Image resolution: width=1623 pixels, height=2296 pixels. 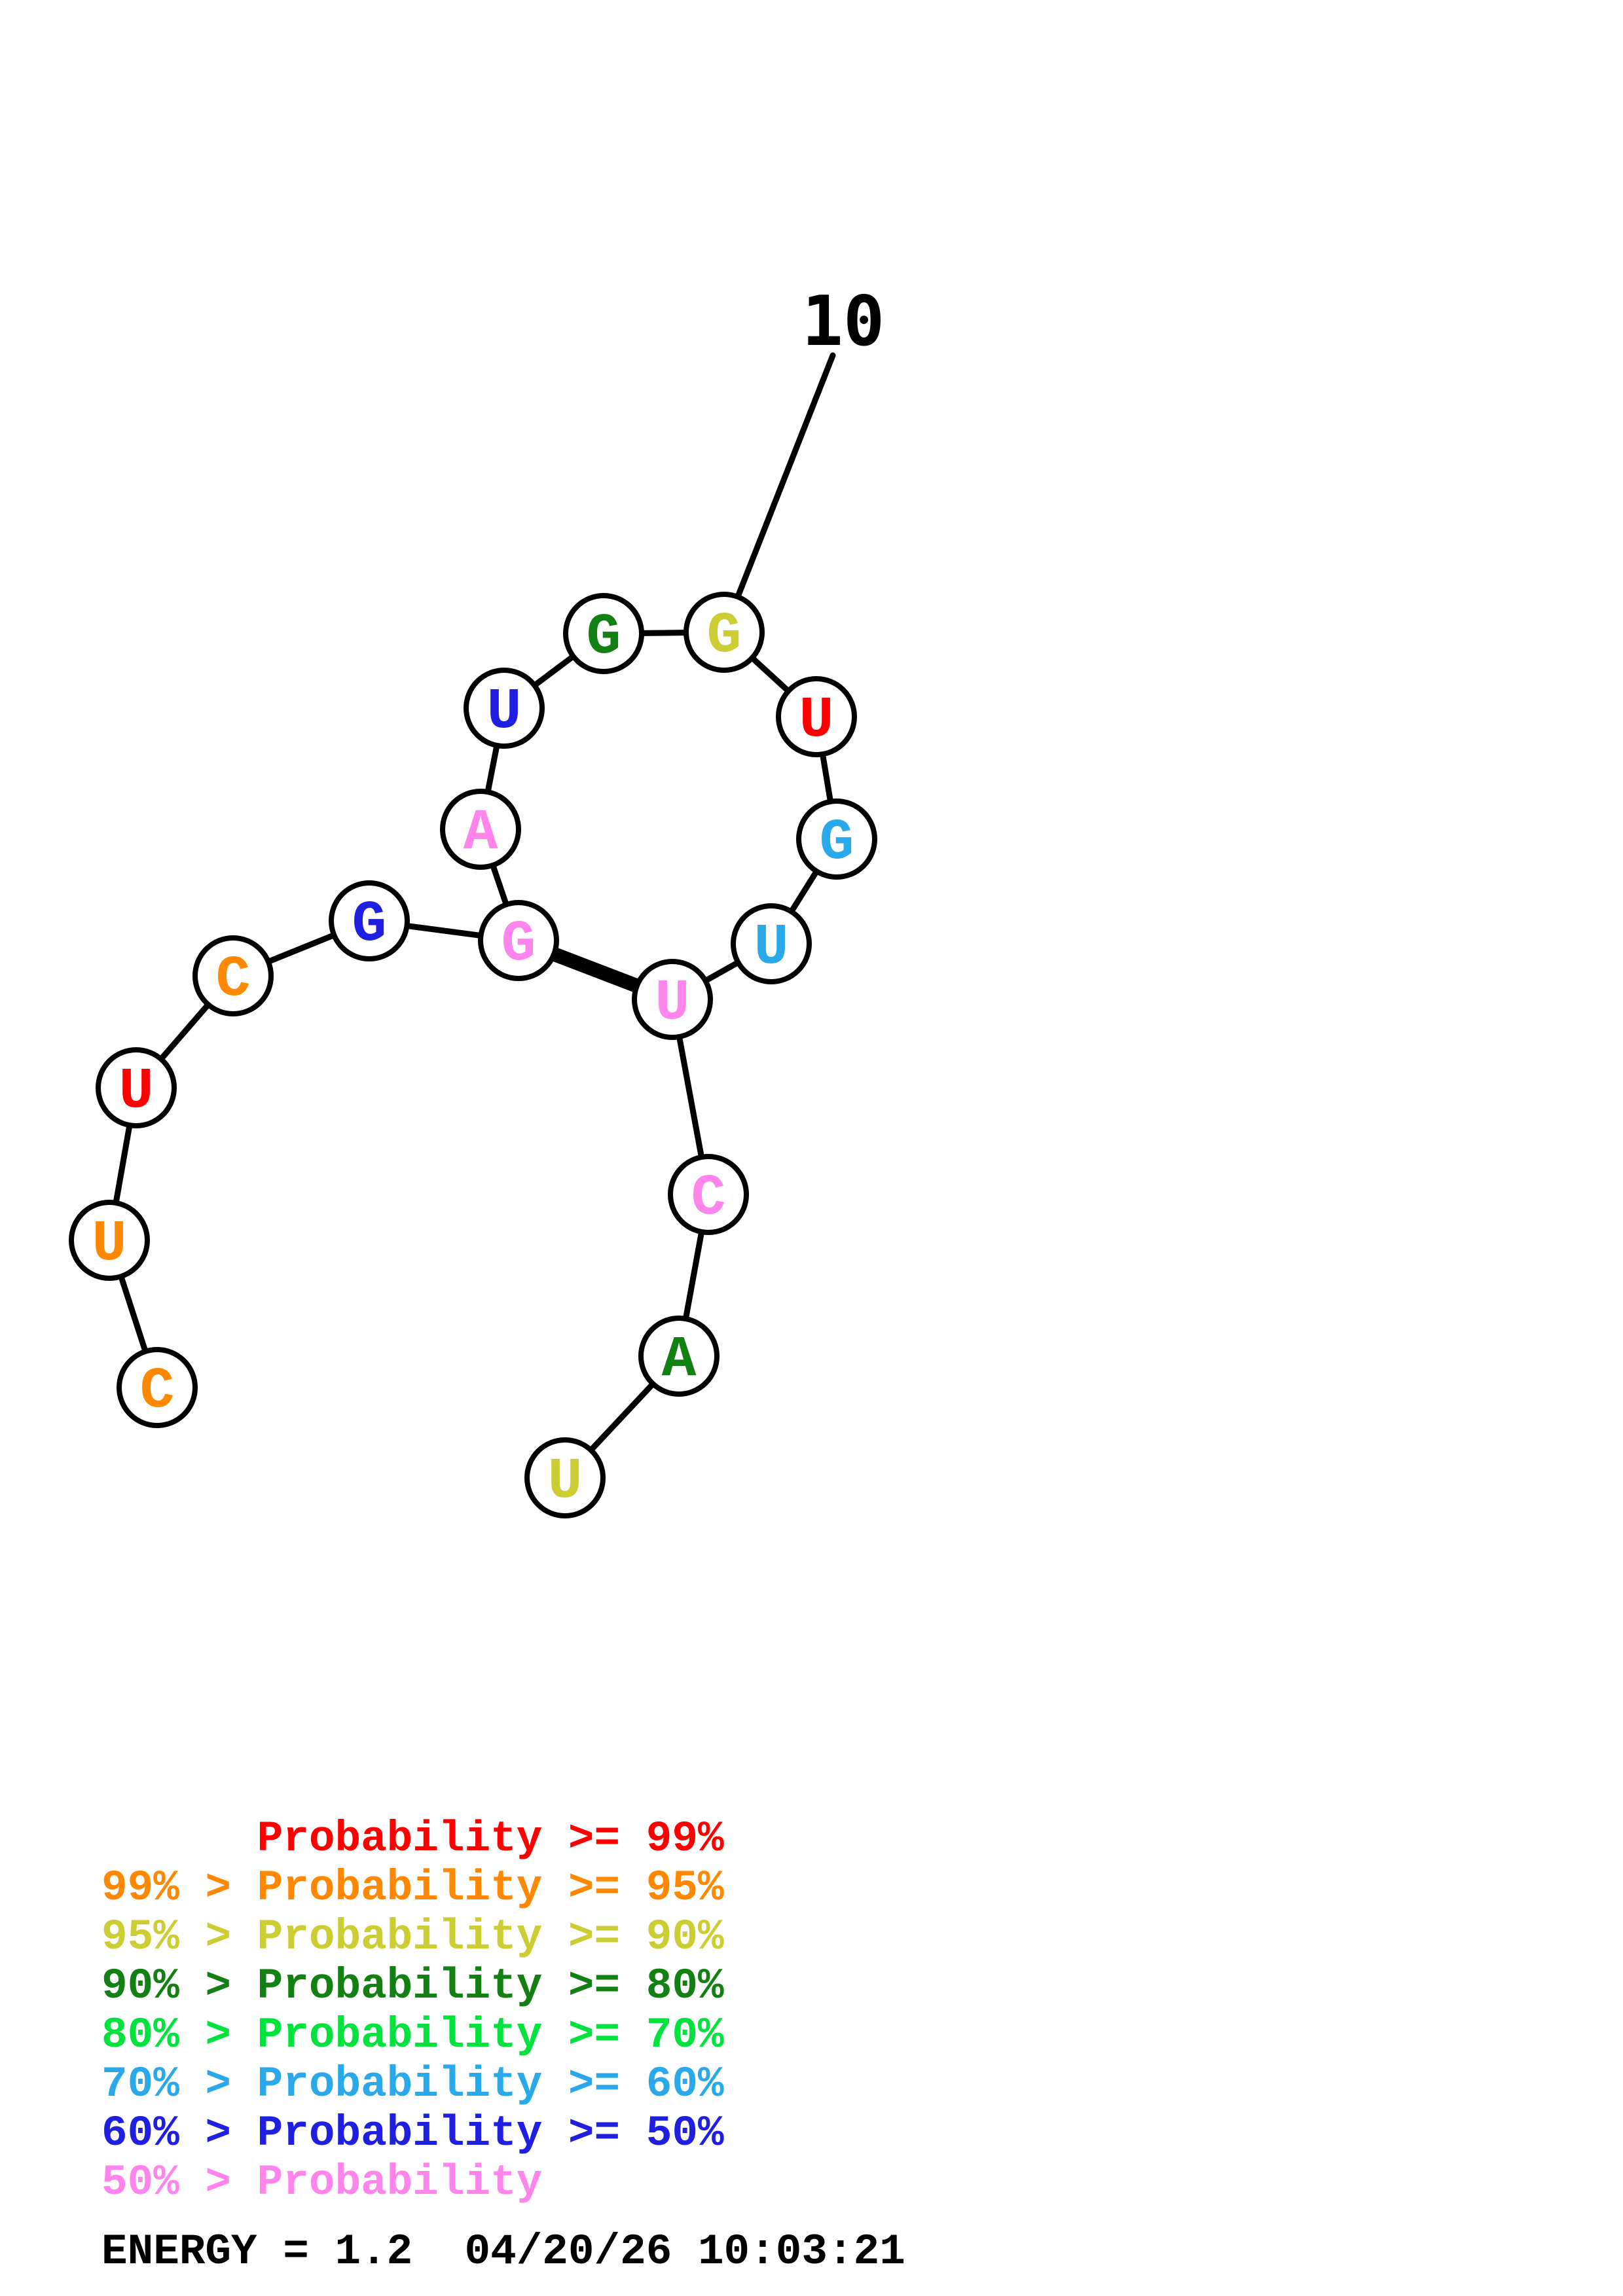 I want to click on nucleotide-node-11: U, so click(x=816, y=716).